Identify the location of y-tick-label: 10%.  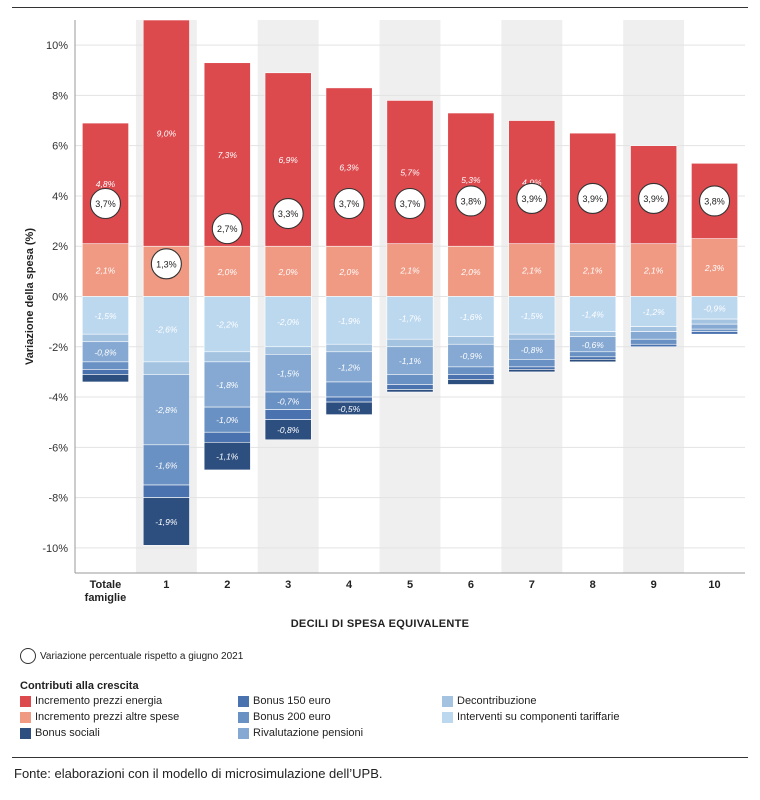
(57, 46).